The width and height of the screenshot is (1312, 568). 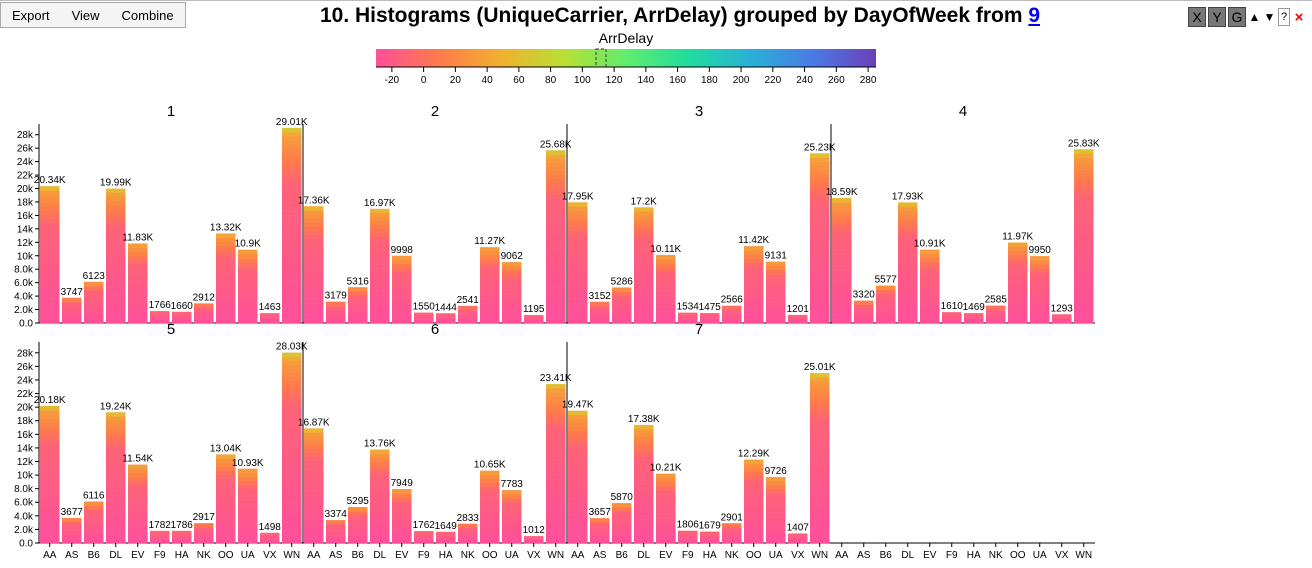 I want to click on view-controls: X Y G ▲ ▼ ? ×, so click(x=1247, y=17).